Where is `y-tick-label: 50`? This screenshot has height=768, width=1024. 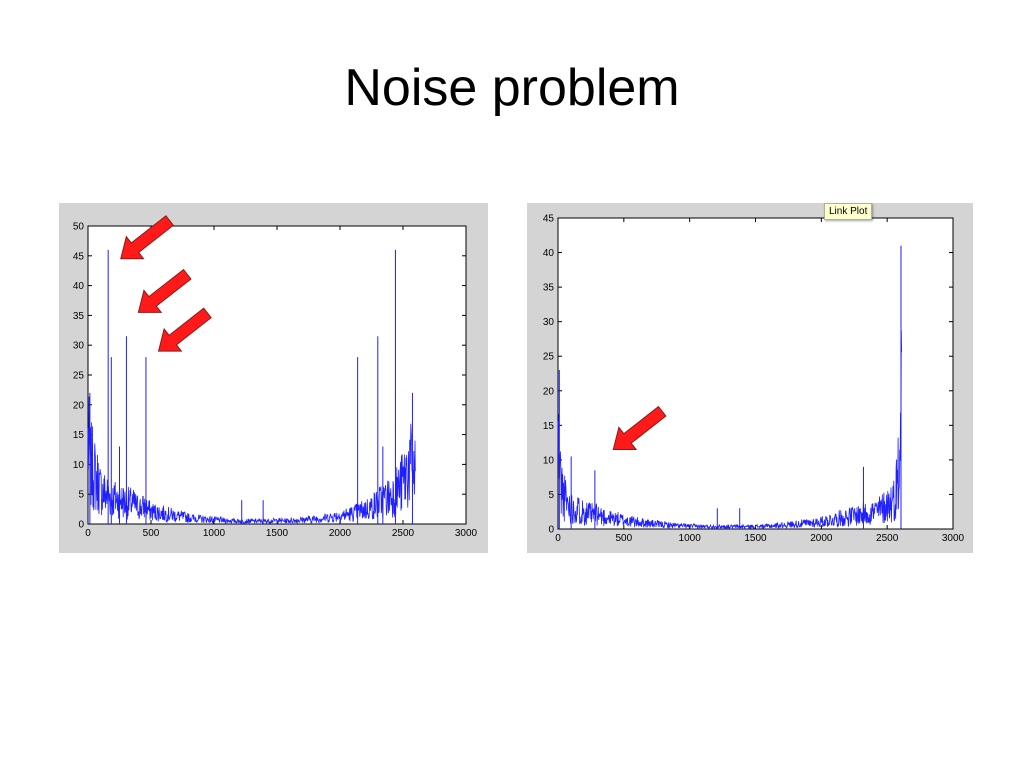 y-tick-label: 50 is located at coordinates (79, 227).